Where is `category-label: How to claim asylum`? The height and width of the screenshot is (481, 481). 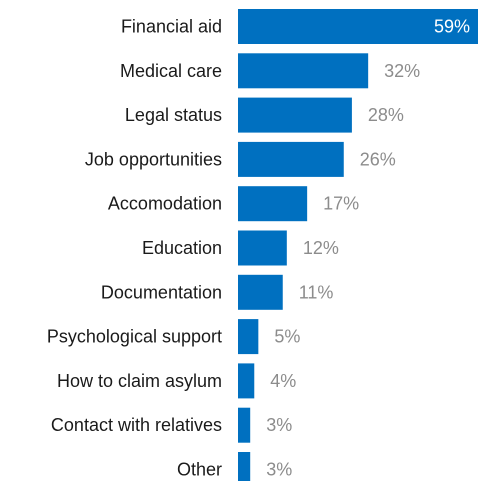
category-label: How to claim asylum is located at coordinates (139, 381).